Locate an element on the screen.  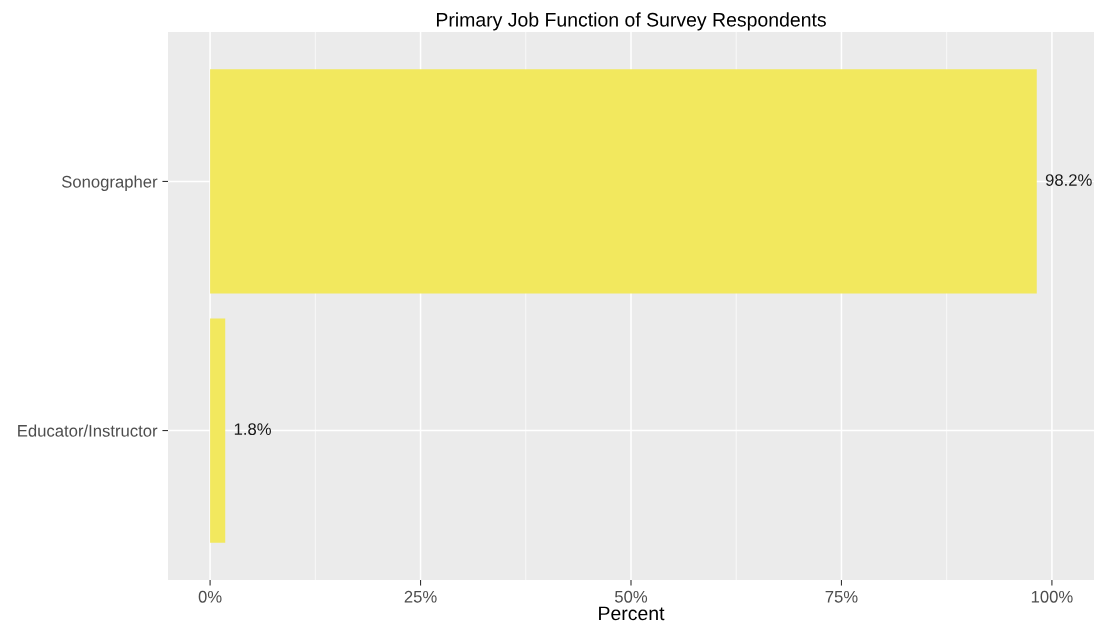
x-tick-label: 0% is located at coordinates (210, 596).